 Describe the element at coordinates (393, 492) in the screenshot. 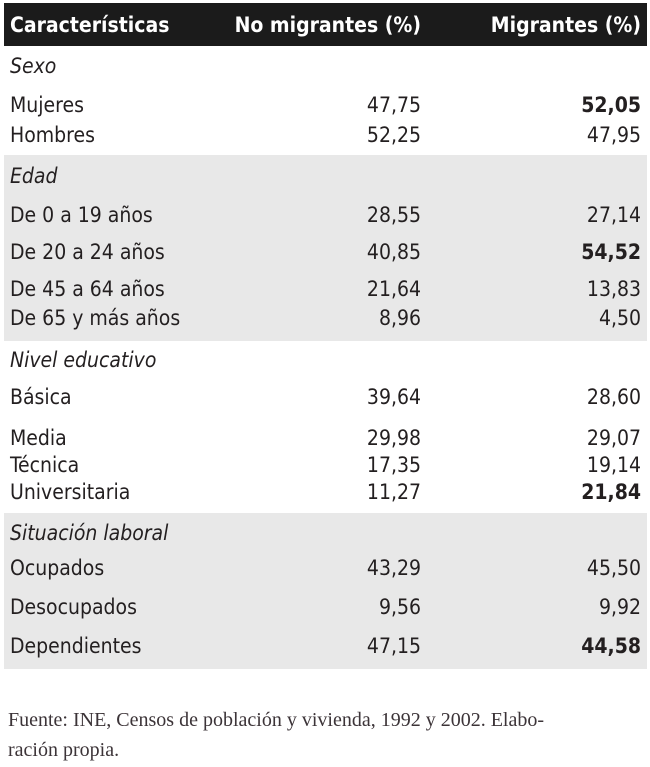

I see `no-migrantes-value: 11,27` at that location.